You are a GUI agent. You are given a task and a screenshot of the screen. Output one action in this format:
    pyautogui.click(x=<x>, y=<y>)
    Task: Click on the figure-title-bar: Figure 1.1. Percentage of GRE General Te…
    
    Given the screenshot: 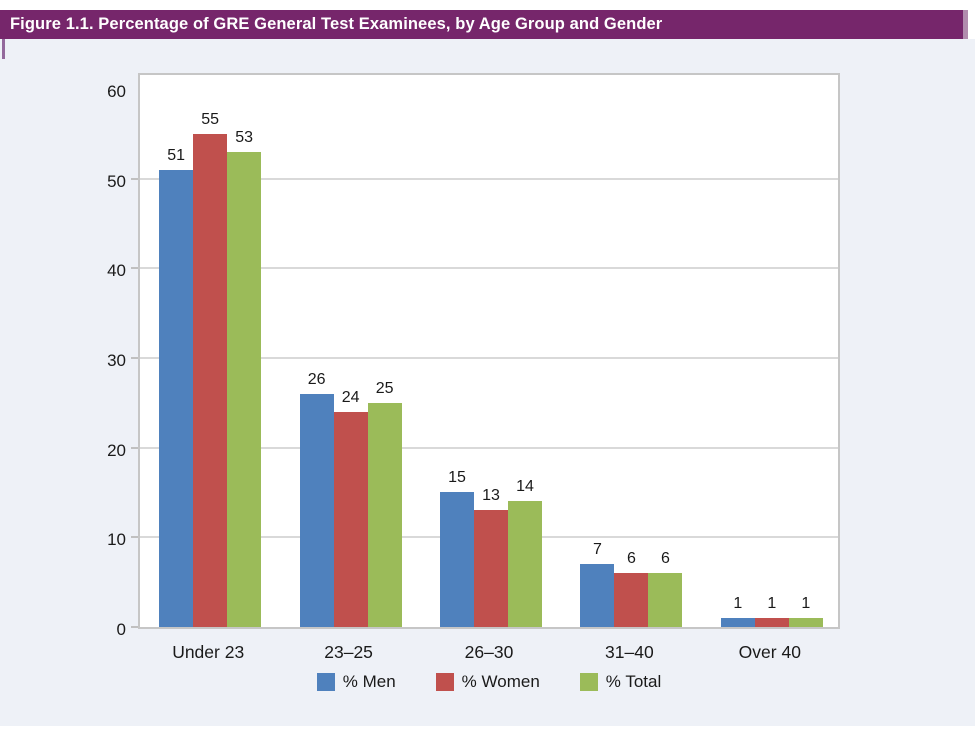 What is the action you would take?
    pyautogui.click(x=484, y=24)
    